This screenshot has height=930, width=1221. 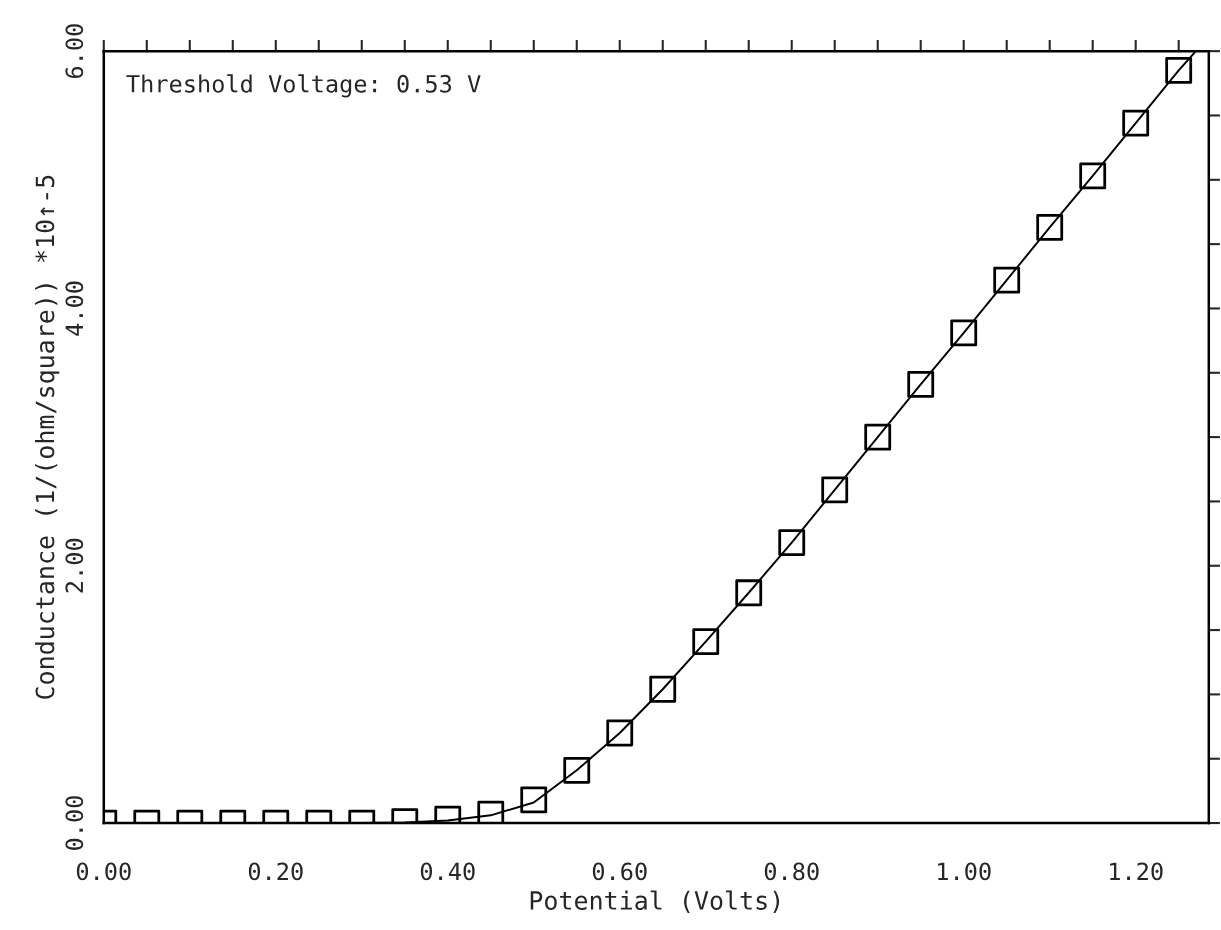 What do you see at coordinates (447, 871) in the screenshot?
I see `x-tick-label: 0.40` at bounding box center [447, 871].